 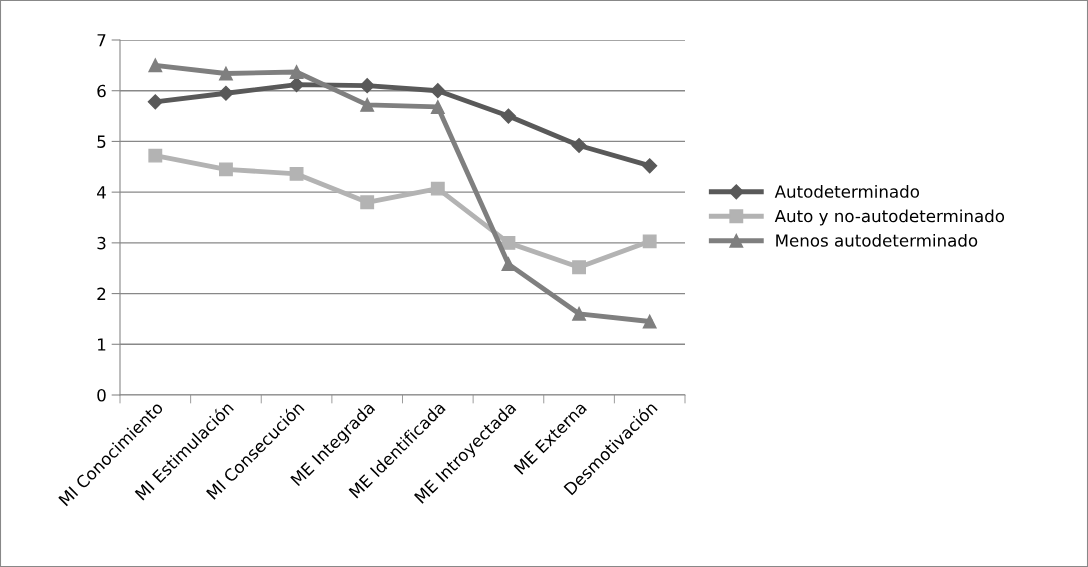 I want to click on legend-label: Menos autodeterminado, so click(x=877, y=240).